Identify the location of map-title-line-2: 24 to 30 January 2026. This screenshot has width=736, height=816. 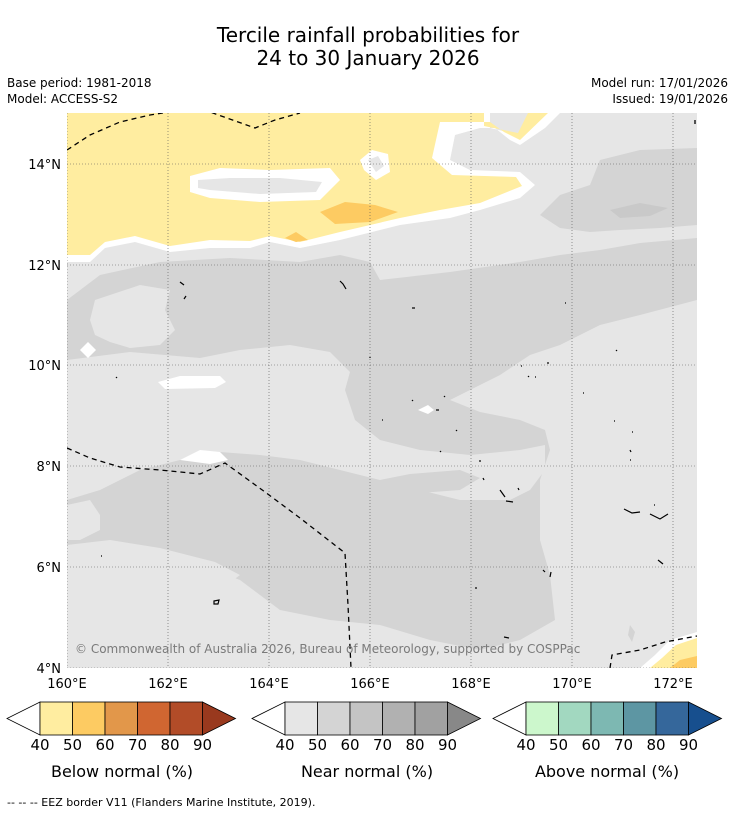
(368, 58).